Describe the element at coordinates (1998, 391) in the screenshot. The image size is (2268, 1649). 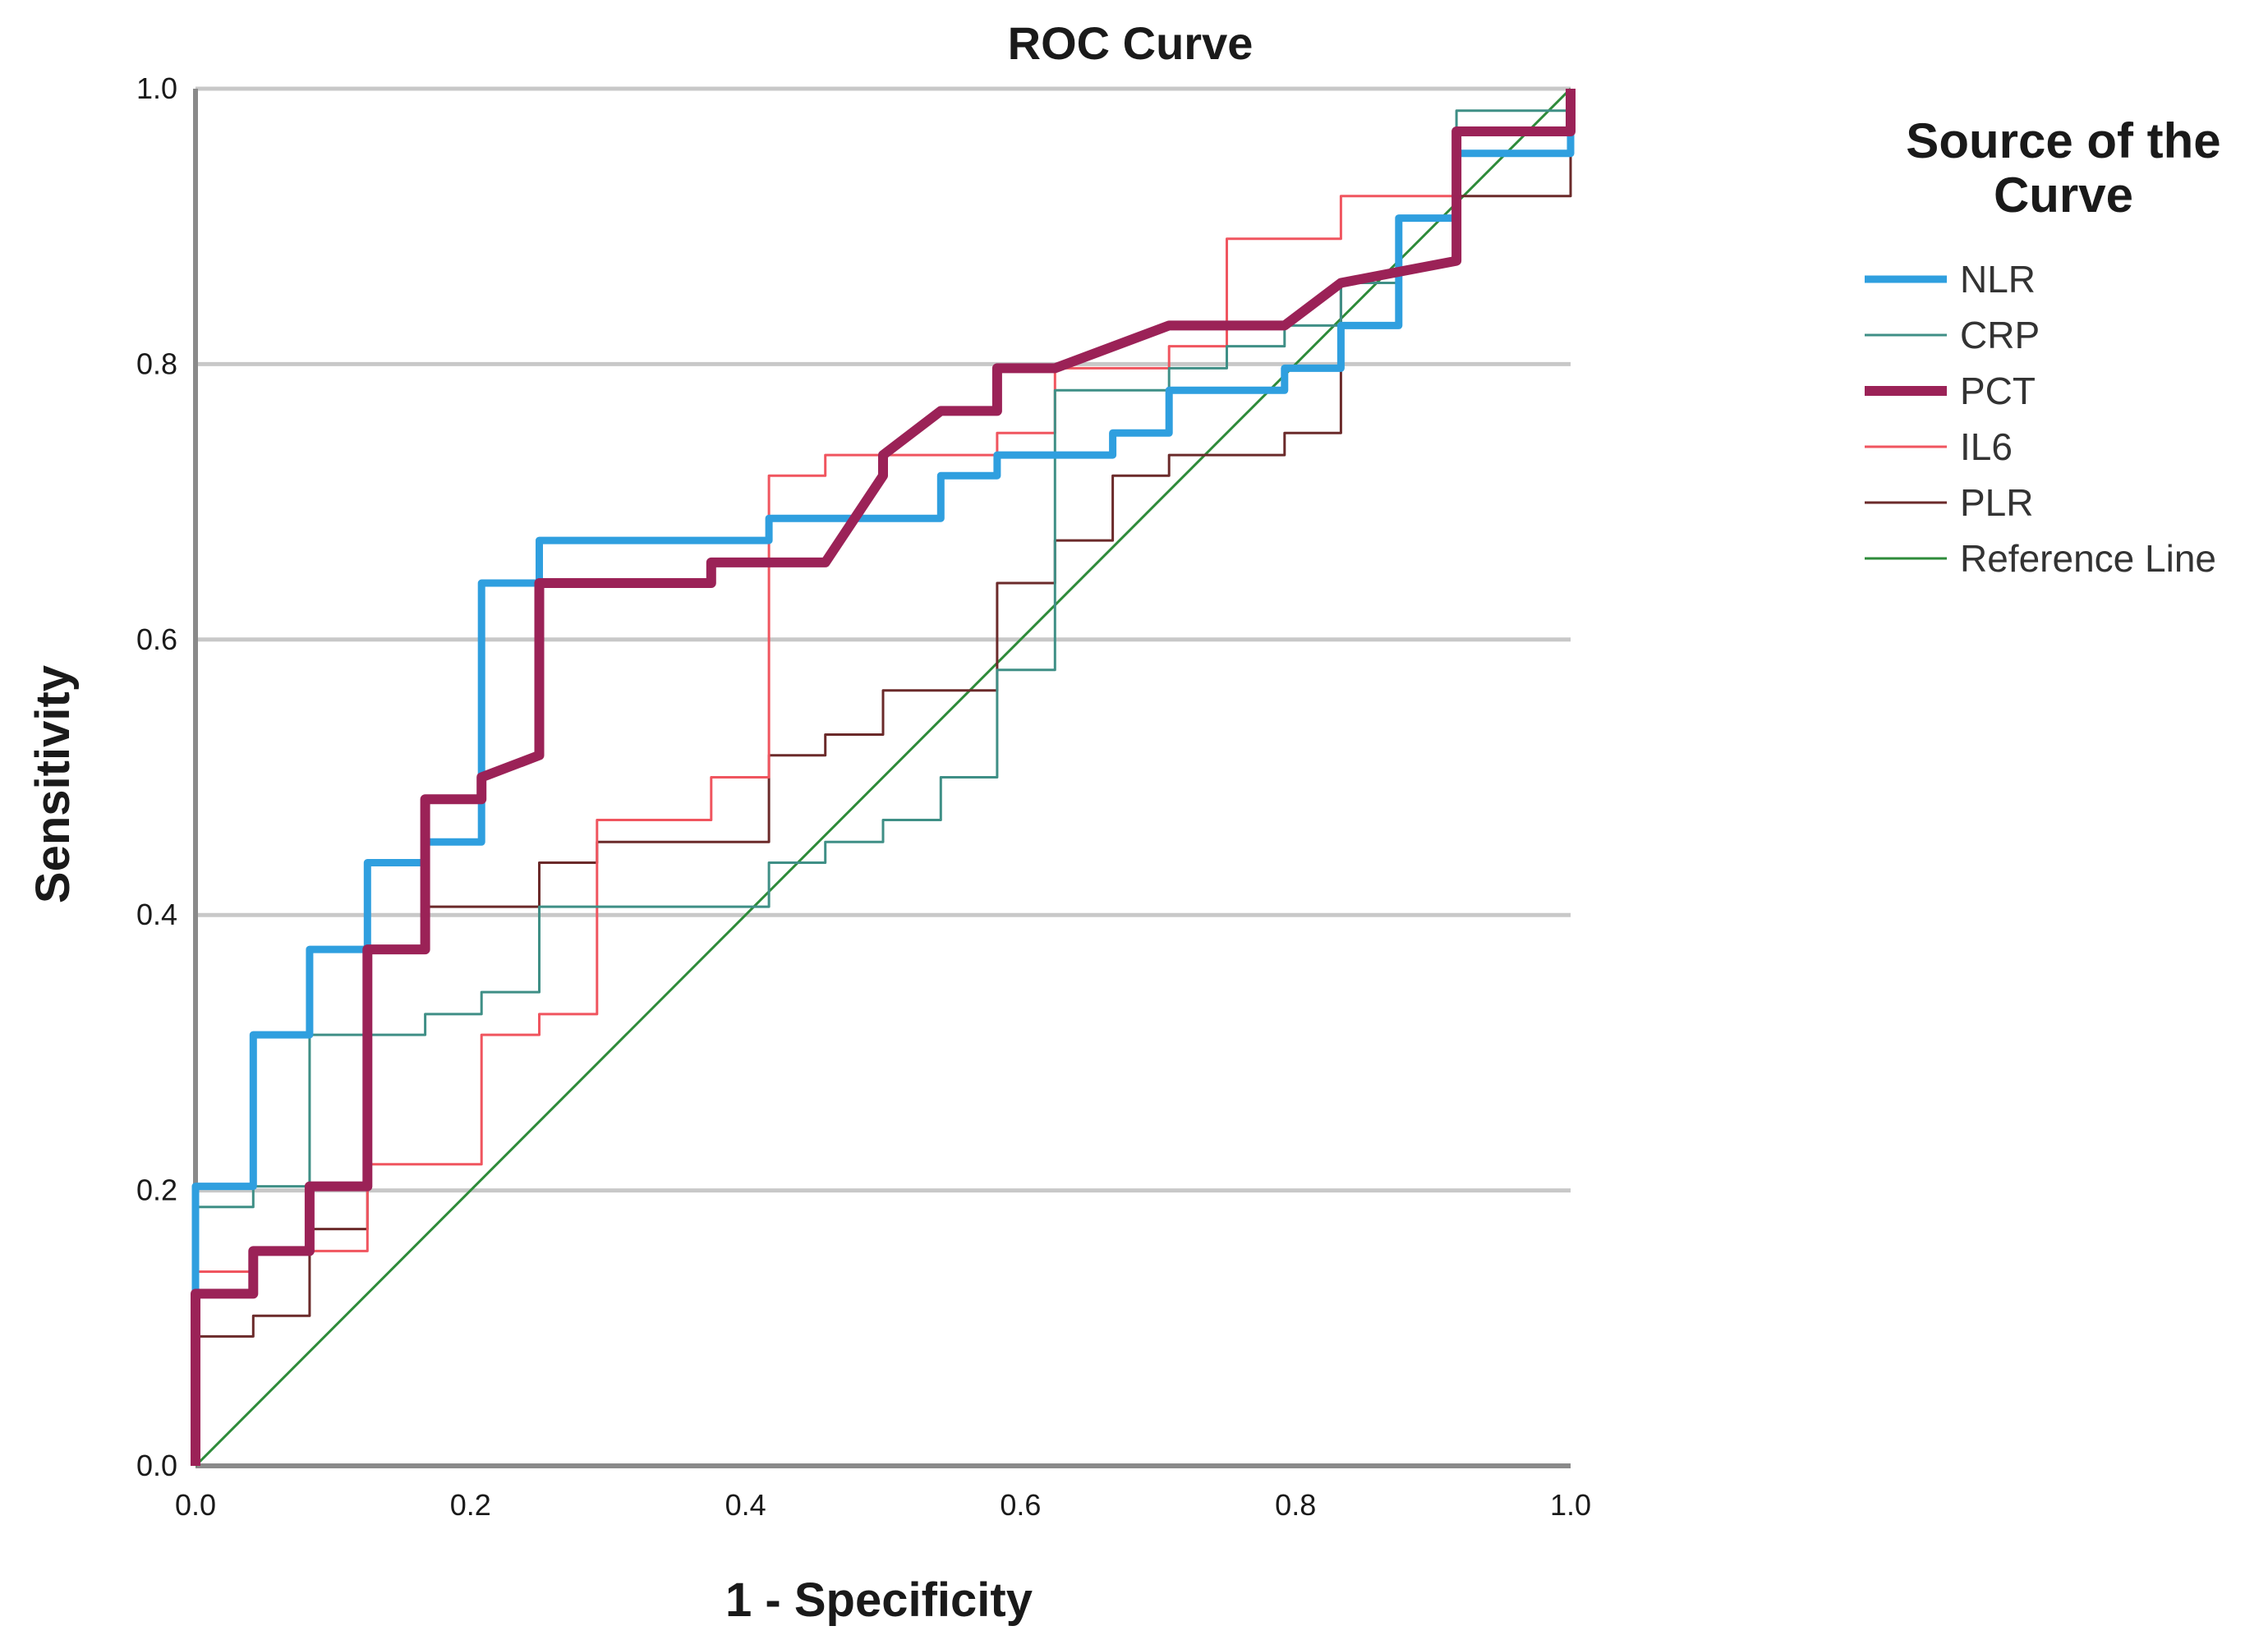
I see `legend-label-pct: PCT` at that location.